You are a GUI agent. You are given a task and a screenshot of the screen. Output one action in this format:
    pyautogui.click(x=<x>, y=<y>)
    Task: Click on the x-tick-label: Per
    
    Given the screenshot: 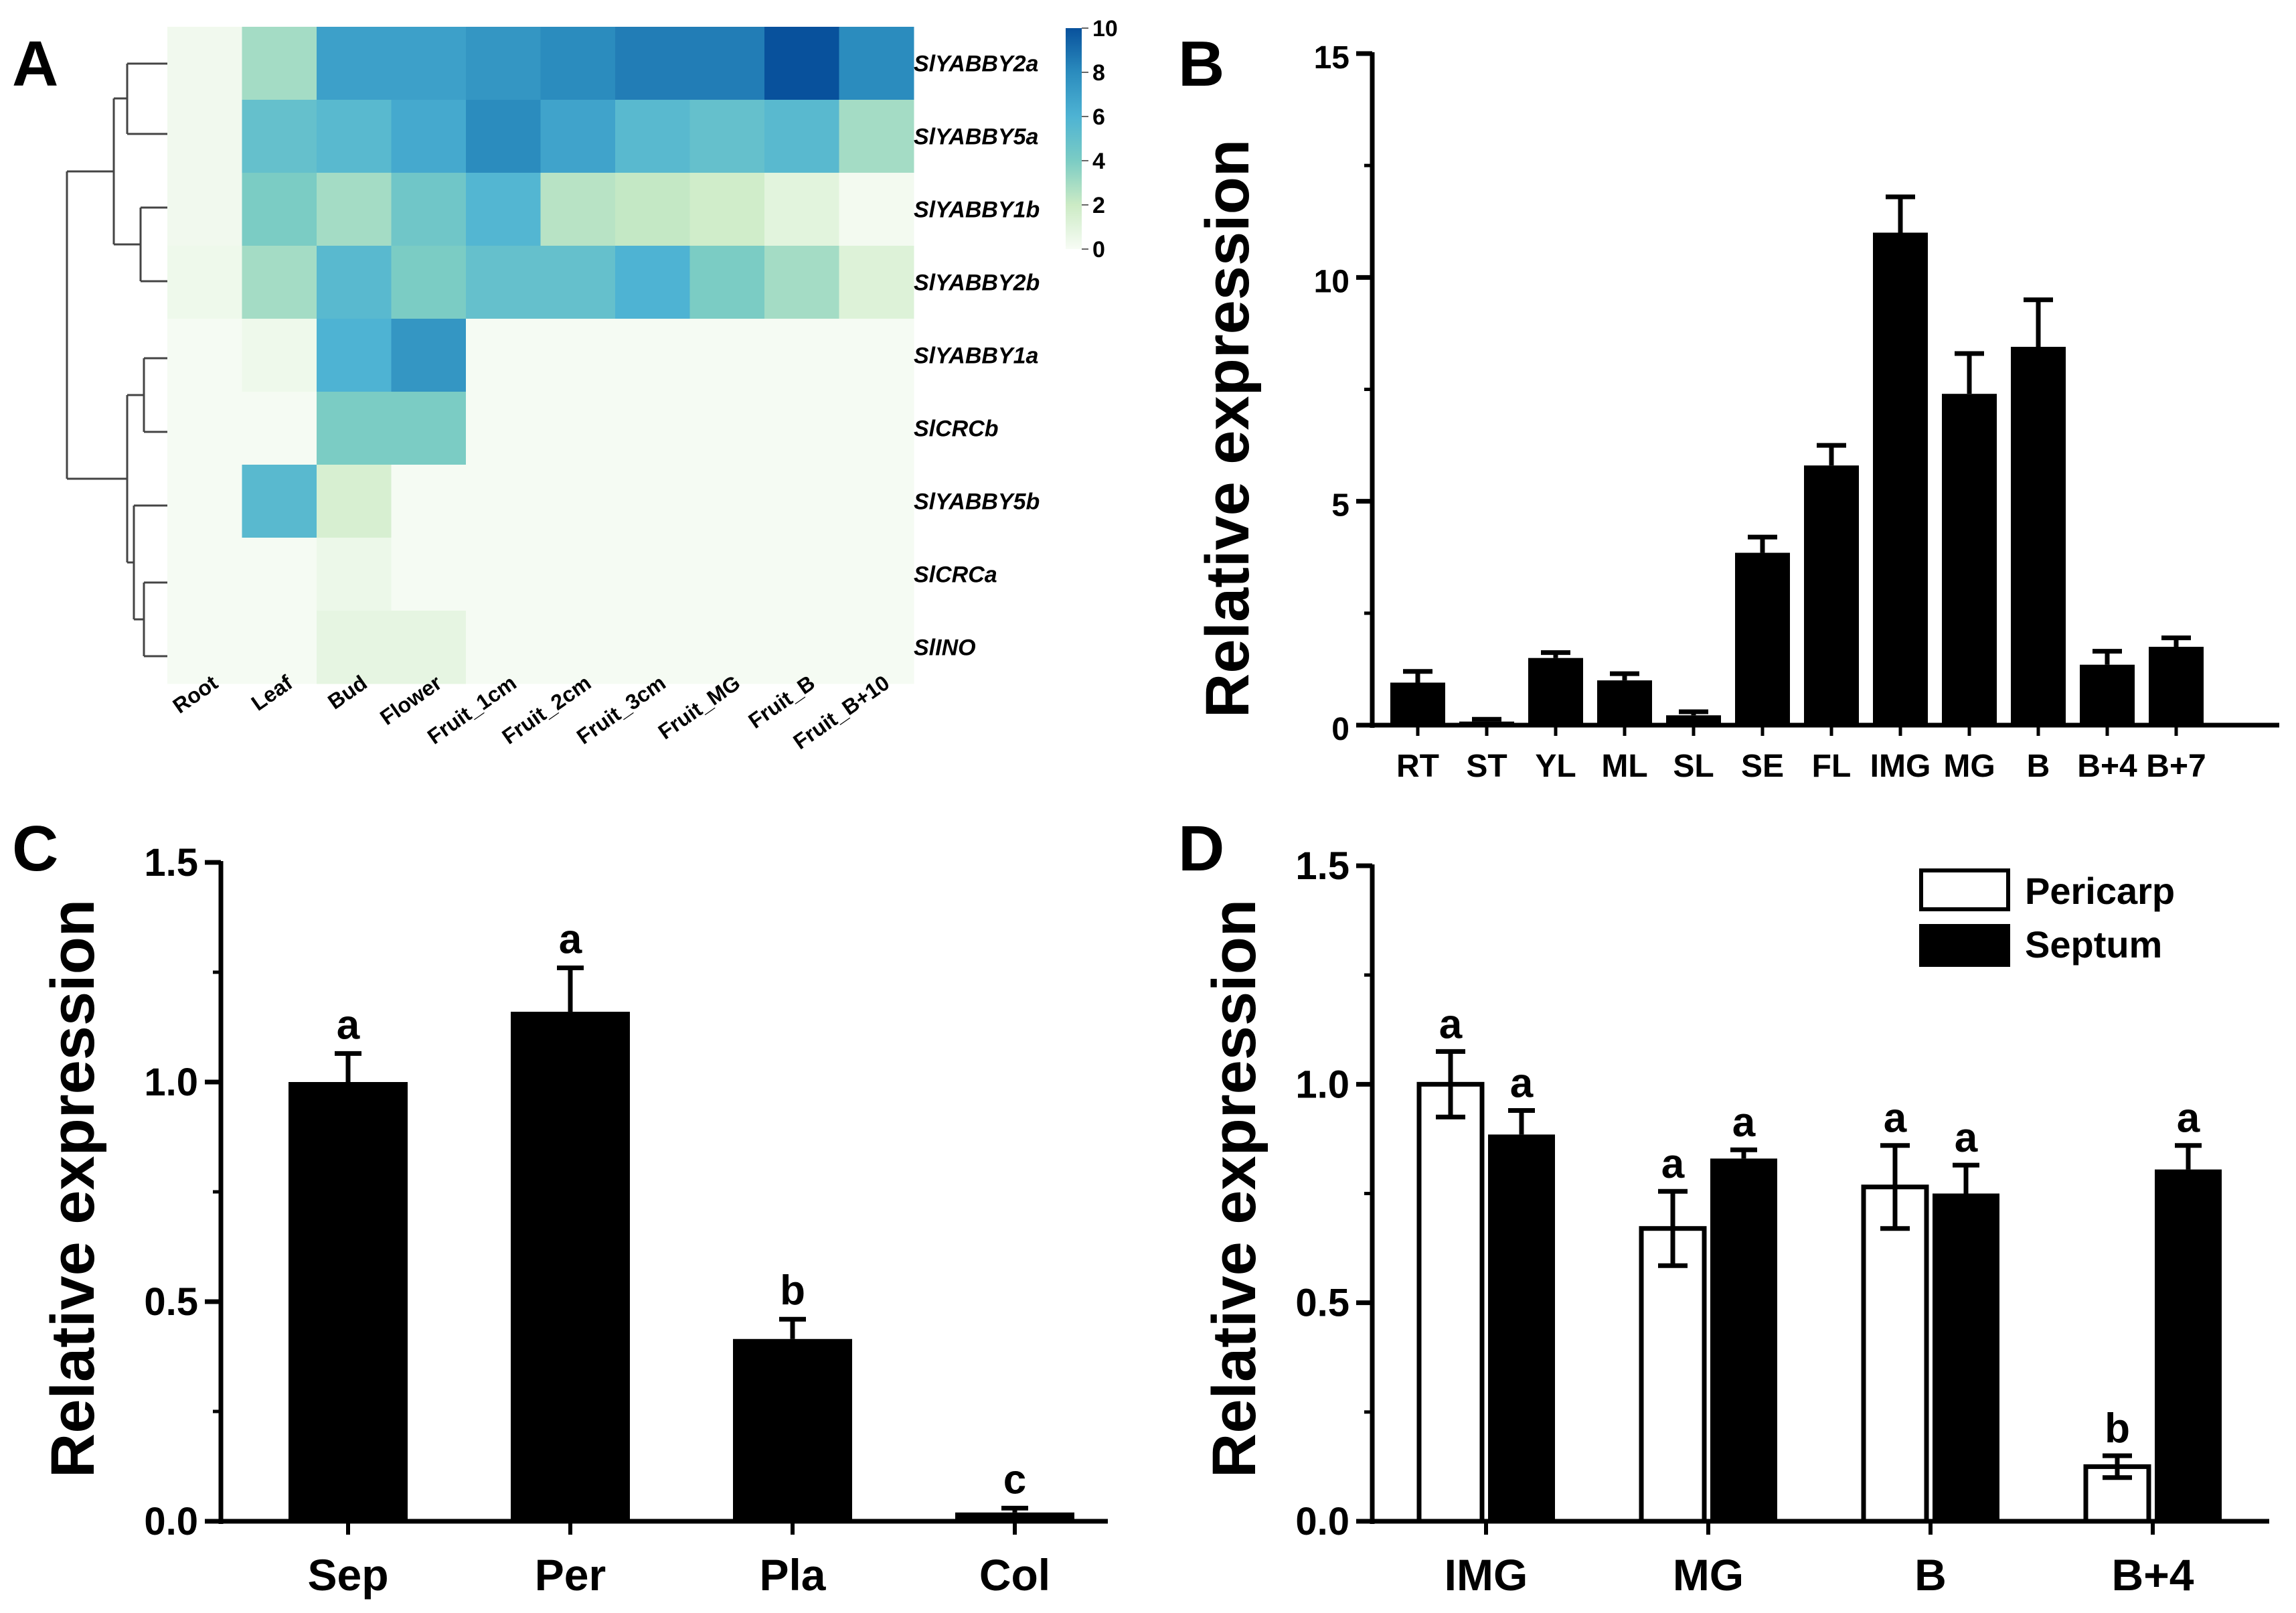 What is the action you would take?
    pyautogui.click(x=570, y=1575)
    